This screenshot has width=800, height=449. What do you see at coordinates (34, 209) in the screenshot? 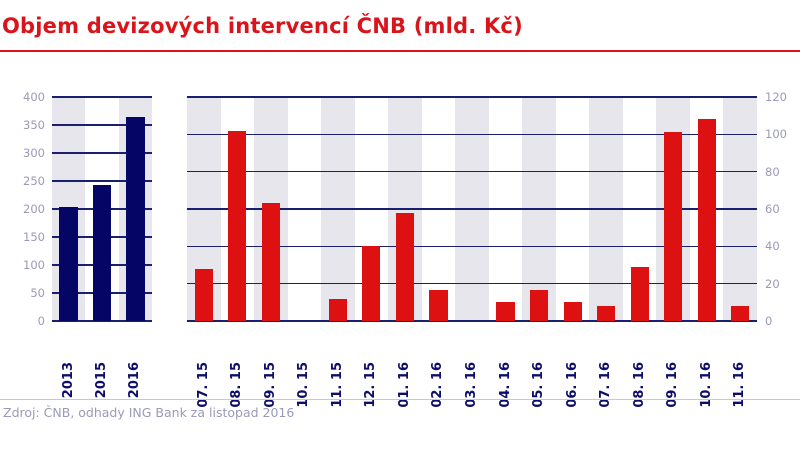
I see `y-tick-label: 200` at bounding box center [34, 209].